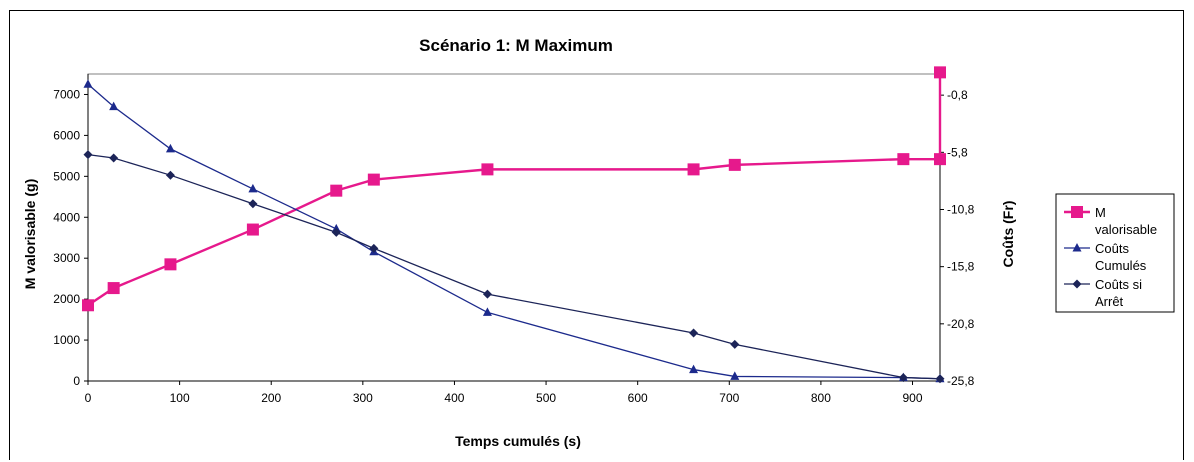  What do you see at coordinates (271, 398) in the screenshot?
I see `x-tick-label: 200` at bounding box center [271, 398].